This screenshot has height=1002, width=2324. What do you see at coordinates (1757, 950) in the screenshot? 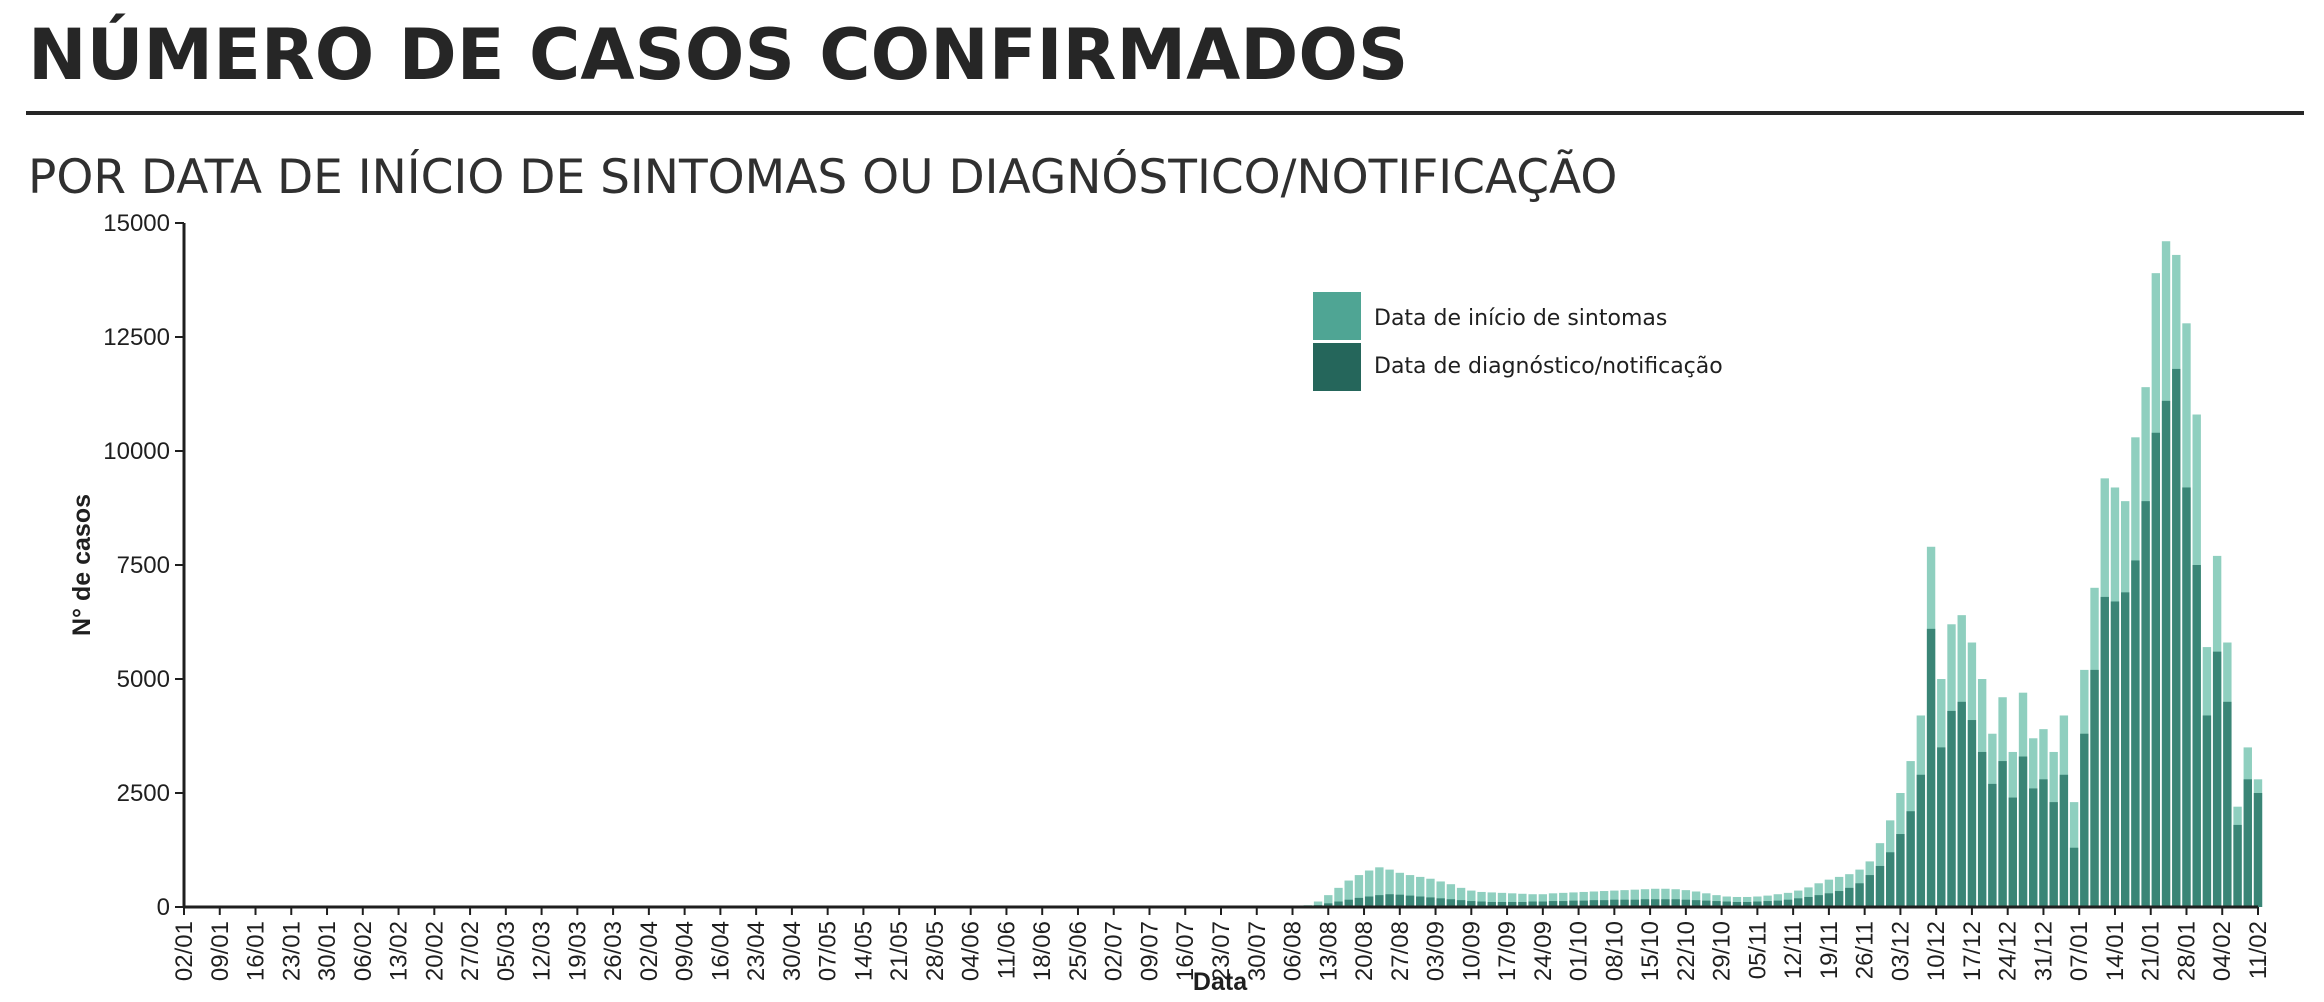
I see `x-tick-label: 05/11` at bounding box center [1757, 950].